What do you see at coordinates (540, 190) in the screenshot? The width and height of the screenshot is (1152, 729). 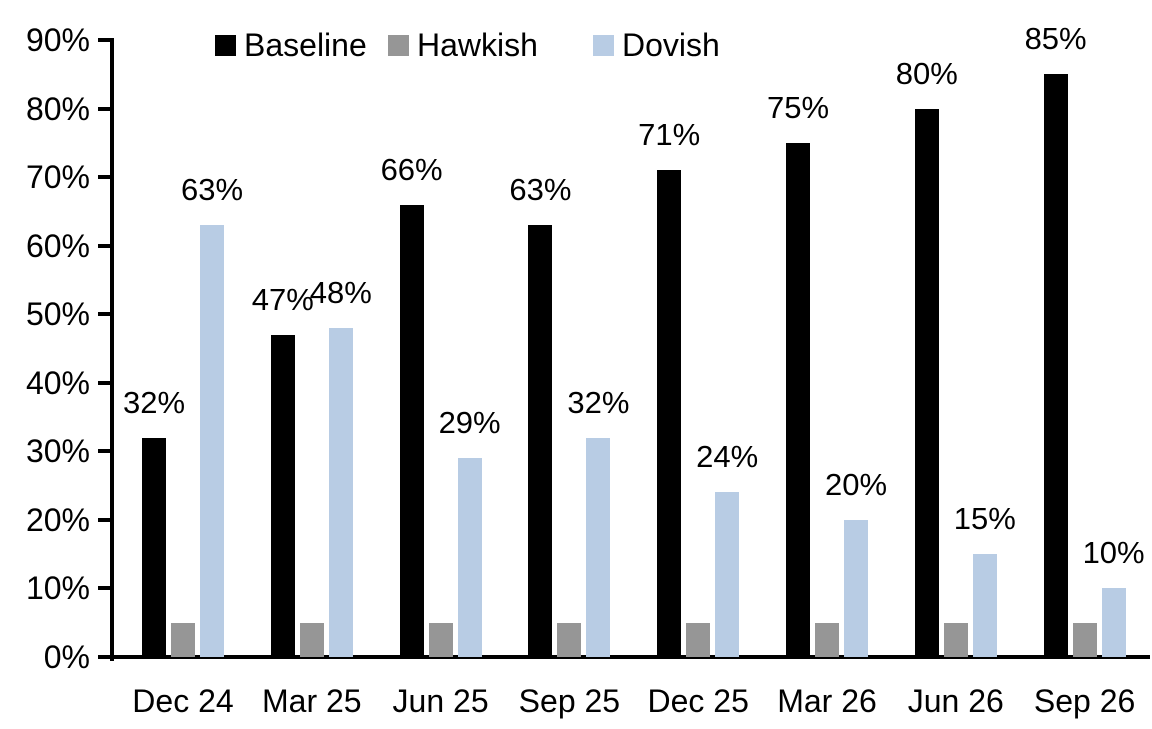 I see `data-label-baseline-sep-25: 63%` at bounding box center [540, 190].